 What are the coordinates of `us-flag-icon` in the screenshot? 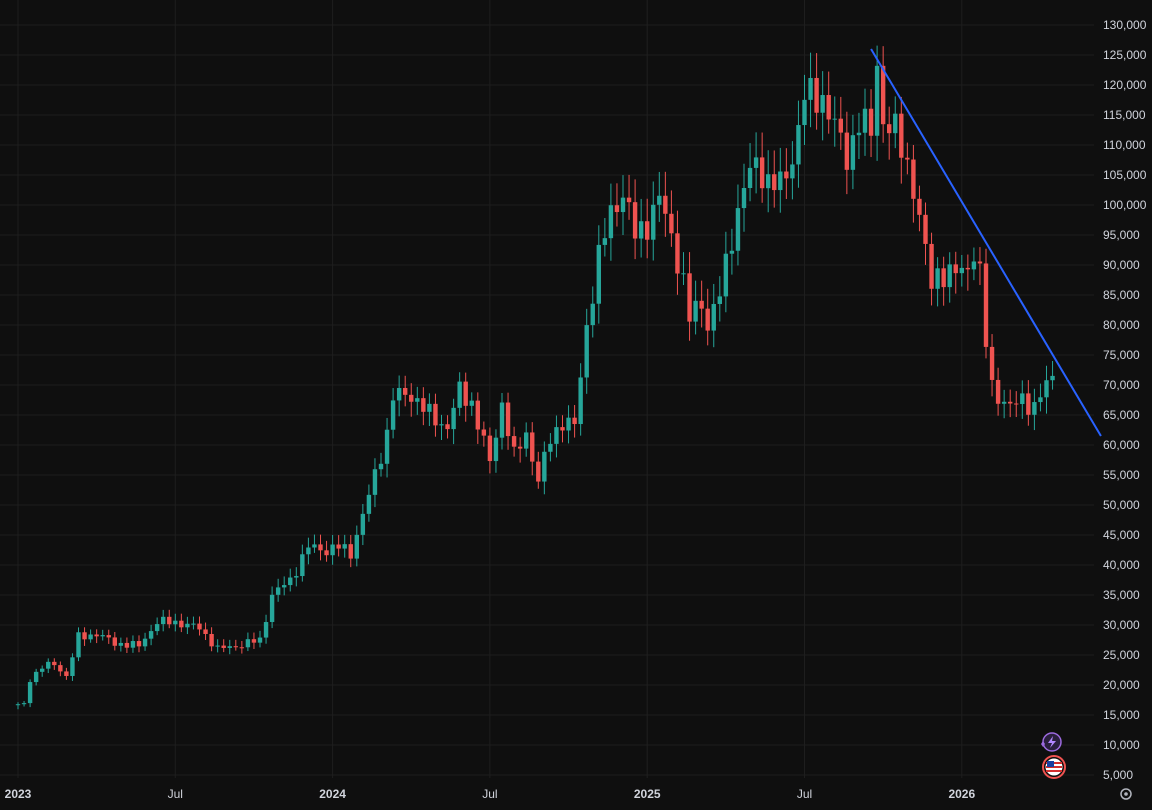 It's located at (1054, 767).